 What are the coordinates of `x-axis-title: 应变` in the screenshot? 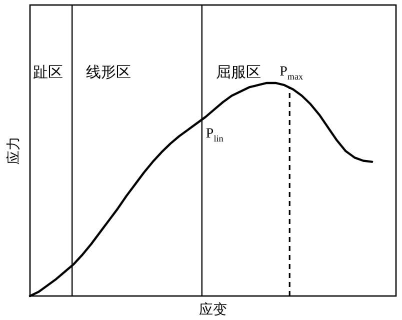 It's located at (213, 310).